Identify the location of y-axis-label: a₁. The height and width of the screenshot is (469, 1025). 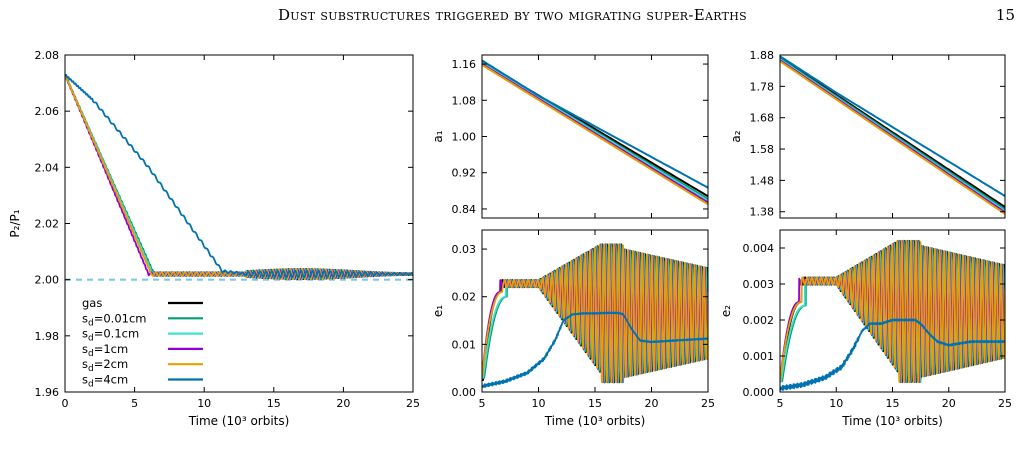
(438, 136).